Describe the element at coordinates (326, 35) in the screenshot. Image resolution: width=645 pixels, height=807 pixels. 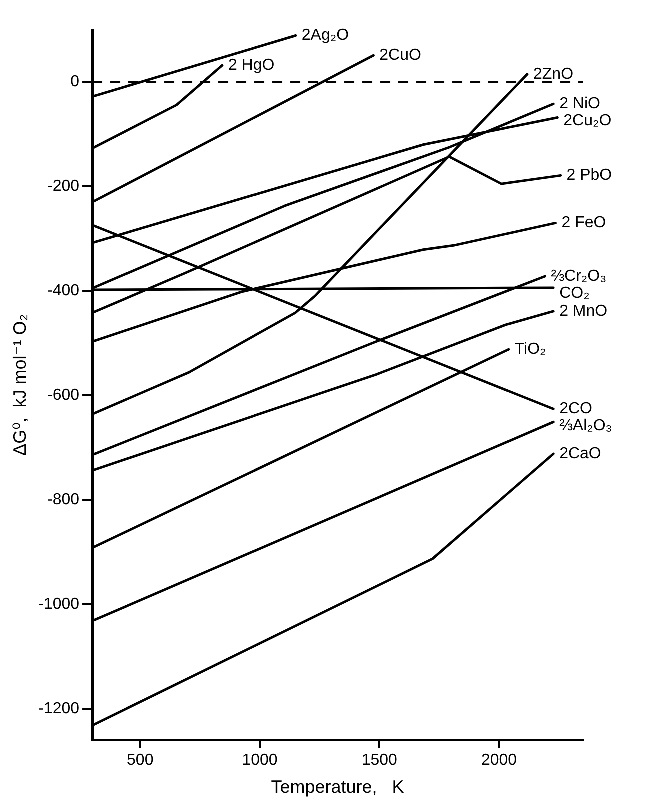
I see `series-label: 2Ag₂O` at that location.